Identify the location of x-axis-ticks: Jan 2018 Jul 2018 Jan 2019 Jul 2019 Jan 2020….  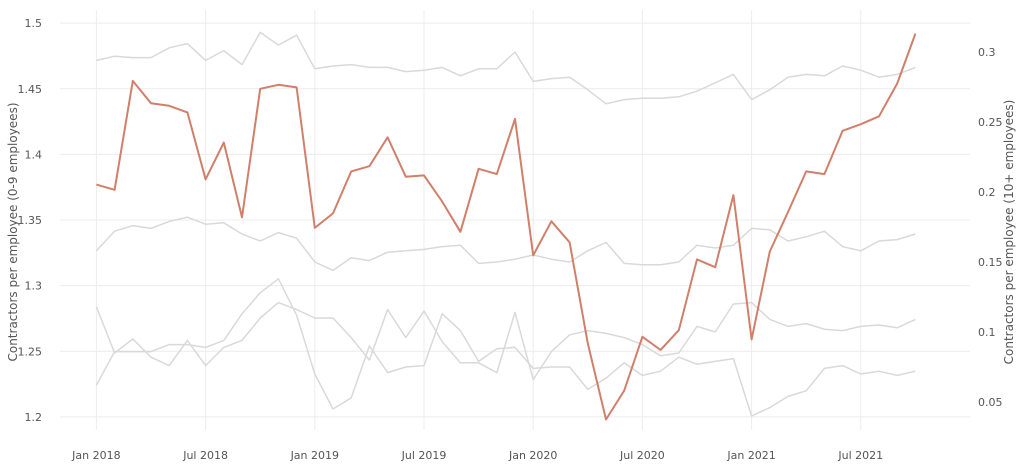
(477, 455).